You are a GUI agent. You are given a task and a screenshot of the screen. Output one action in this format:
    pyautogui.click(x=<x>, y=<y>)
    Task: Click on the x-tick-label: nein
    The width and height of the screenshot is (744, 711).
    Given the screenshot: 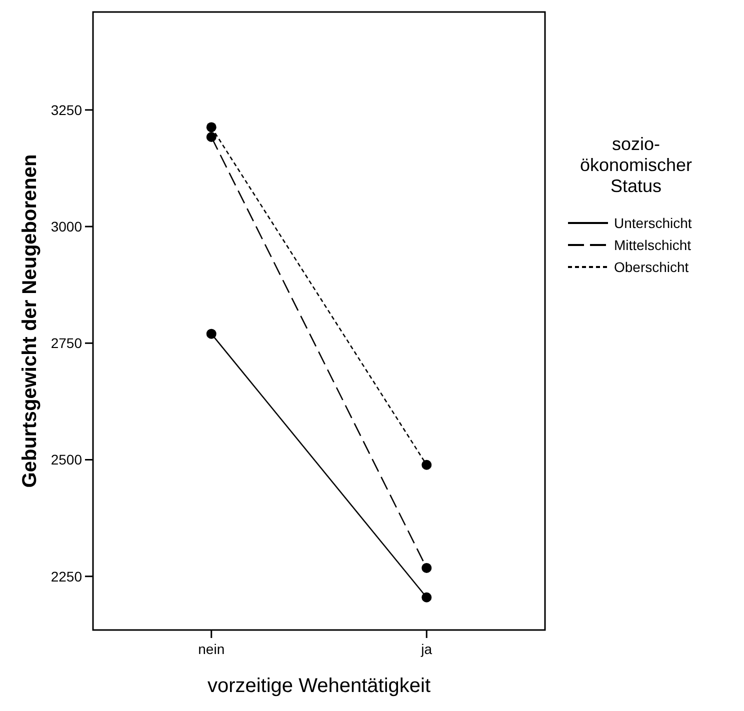 What is the action you would take?
    pyautogui.click(x=211, y=649)
    